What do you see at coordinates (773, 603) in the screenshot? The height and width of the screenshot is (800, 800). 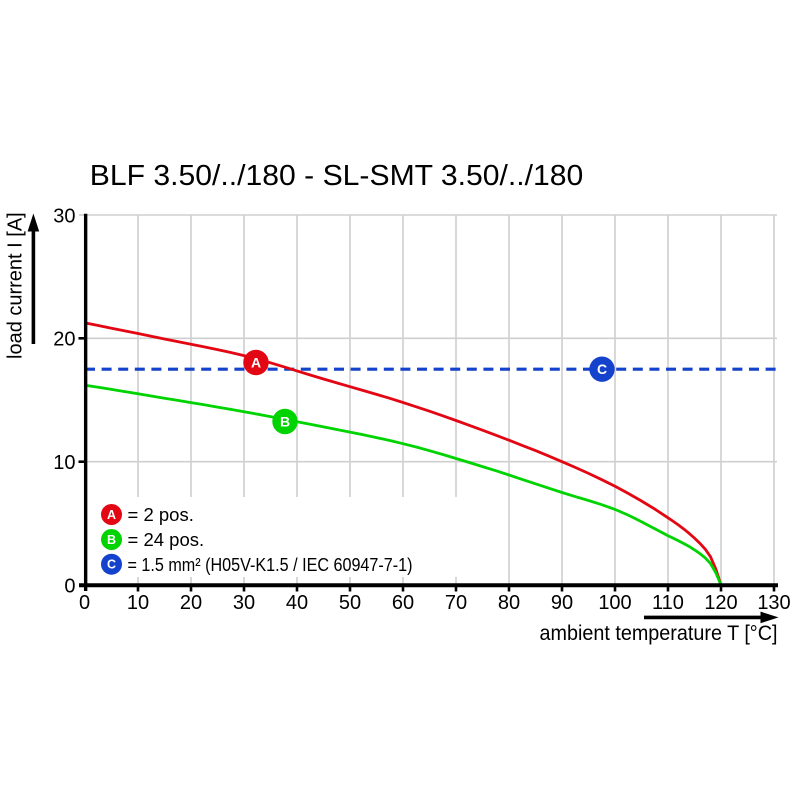 I see `svg-text: 130` at bounding box center [773, 603].